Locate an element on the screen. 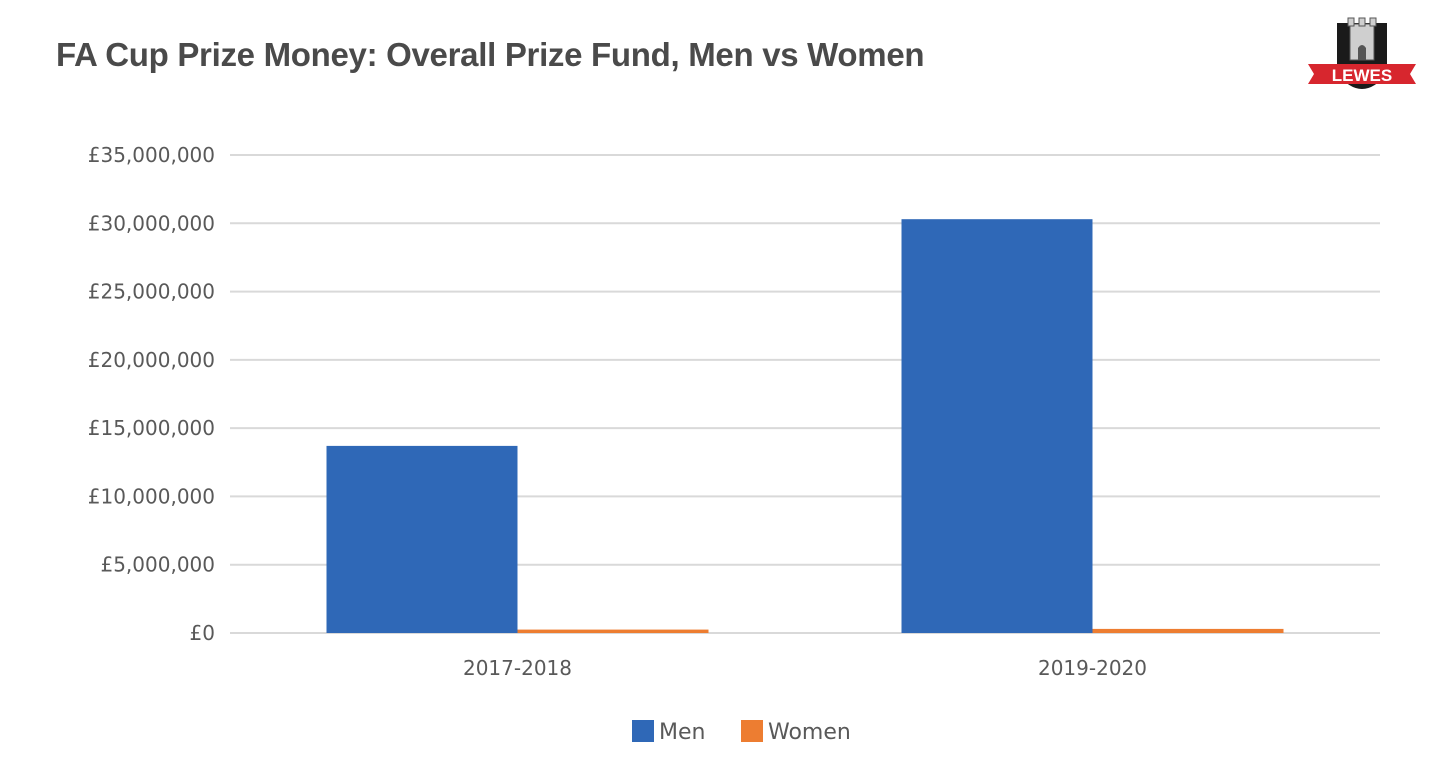 The image size is (1442, 779). legend-swatch-men is located at coordinates (643, 731).